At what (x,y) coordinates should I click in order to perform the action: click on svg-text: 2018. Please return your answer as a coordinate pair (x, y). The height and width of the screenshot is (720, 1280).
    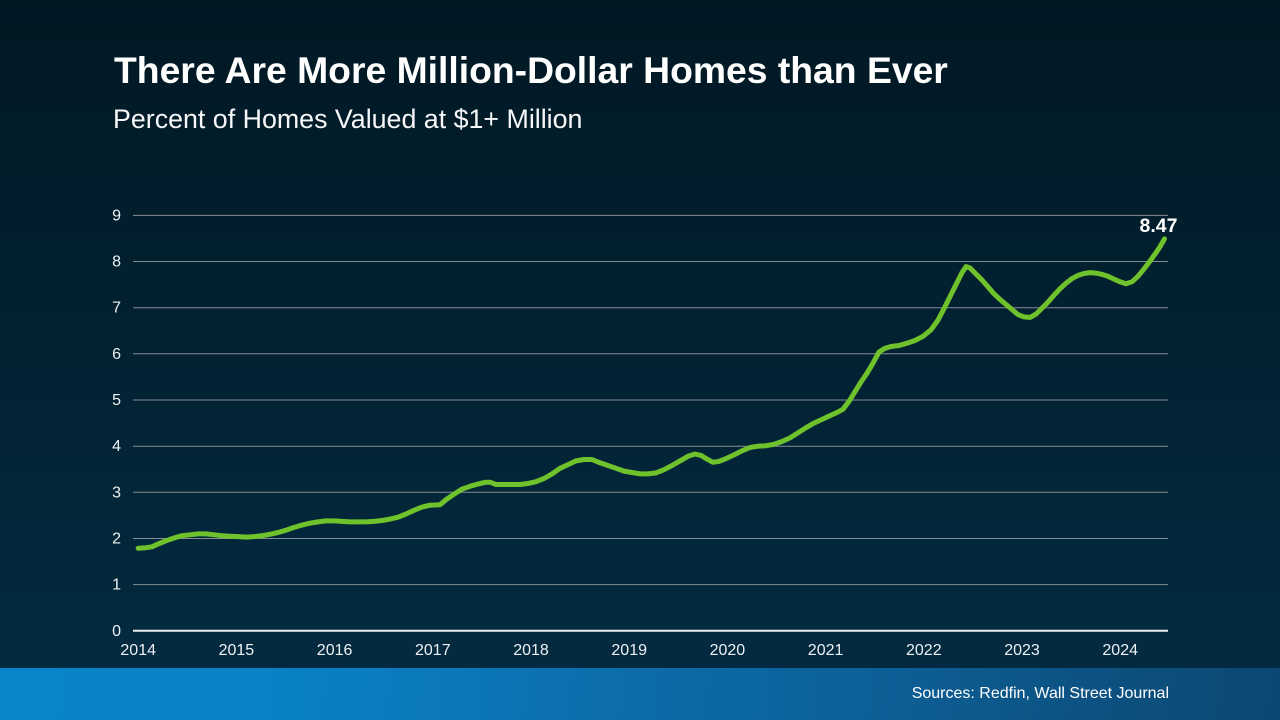
    Looking at the image, I should click on (531, 650).